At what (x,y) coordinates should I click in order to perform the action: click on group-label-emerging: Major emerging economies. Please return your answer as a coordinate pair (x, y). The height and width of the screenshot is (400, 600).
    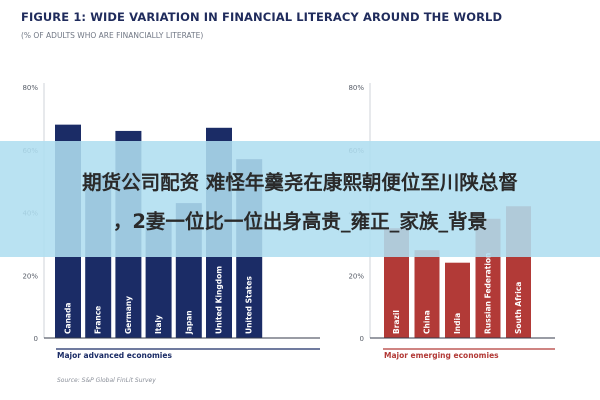
    Looking at the image, I should click on (441, 355).